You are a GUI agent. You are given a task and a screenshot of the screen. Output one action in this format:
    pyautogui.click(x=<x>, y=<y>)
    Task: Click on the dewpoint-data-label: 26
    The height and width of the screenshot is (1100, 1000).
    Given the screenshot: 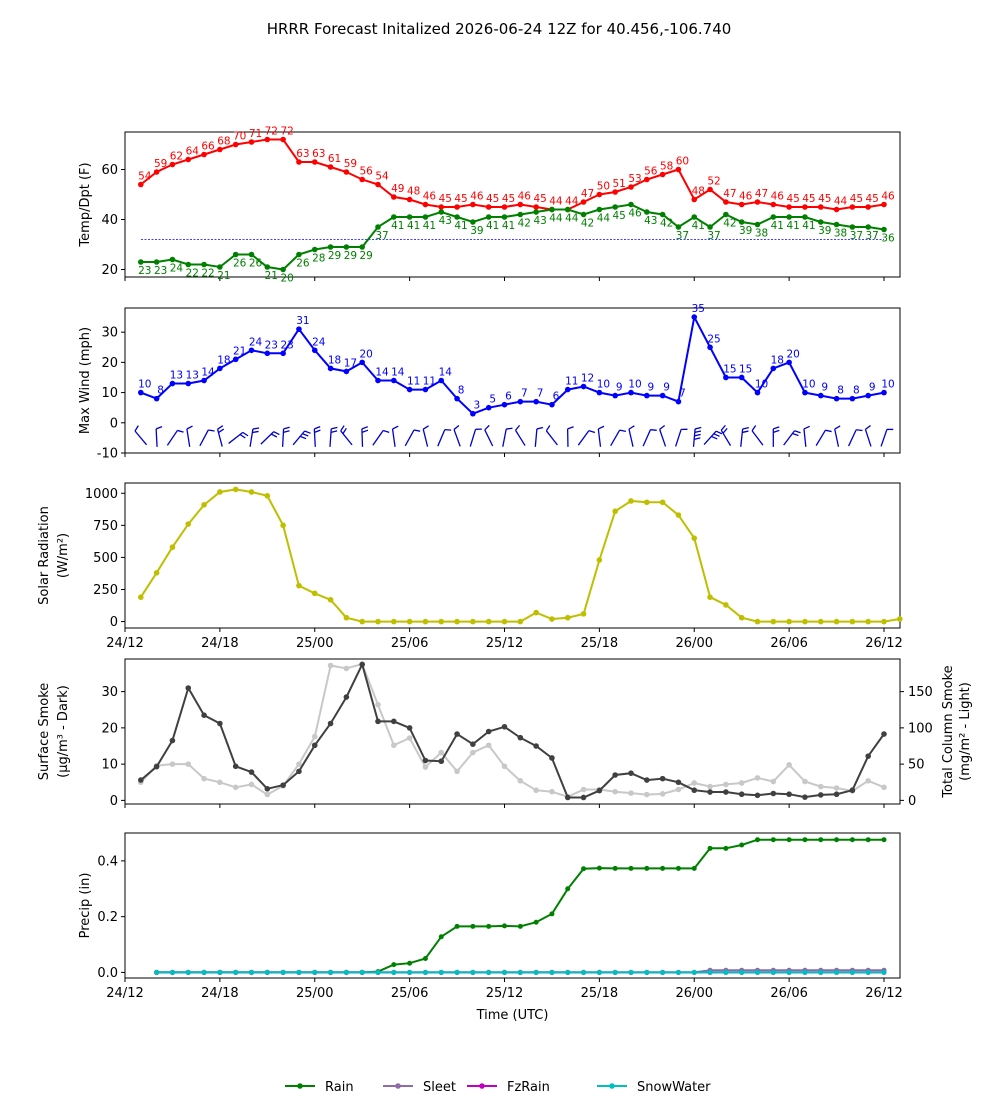 What is the action you would take?
    pyautogui.click(x=240, y=264)
    